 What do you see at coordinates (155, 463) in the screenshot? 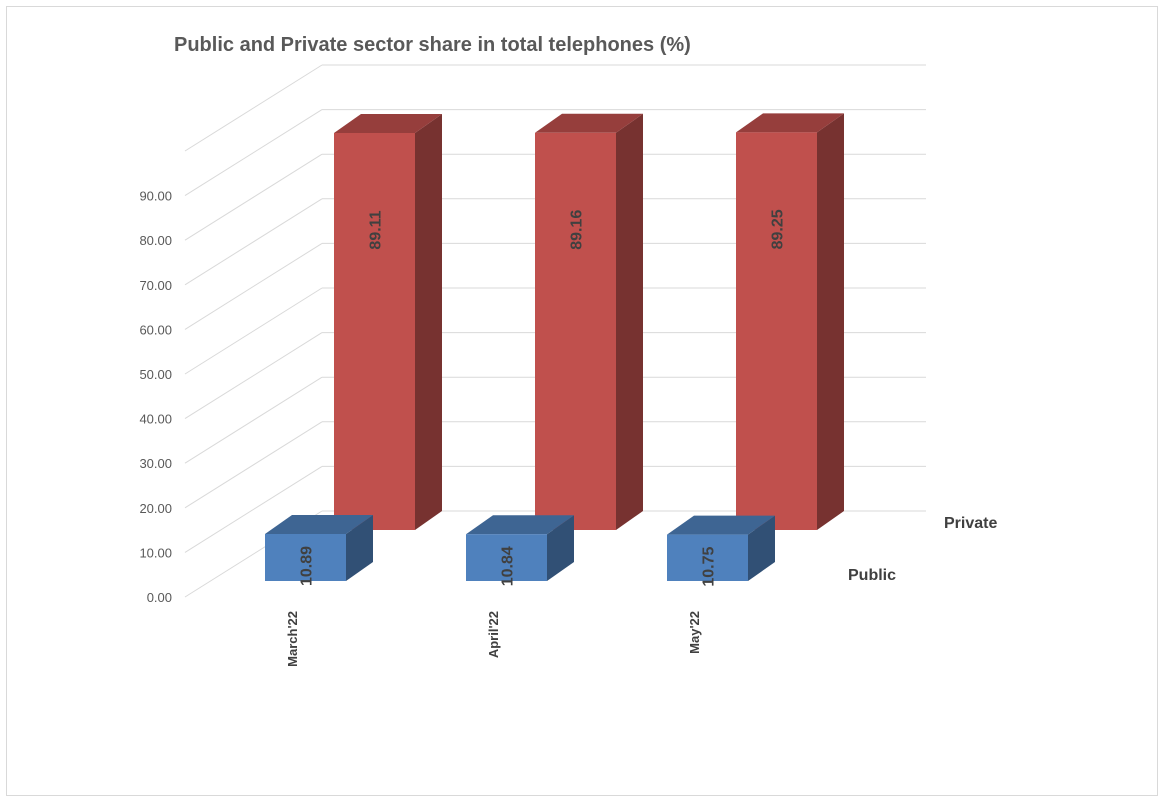
I see `y-tick-label: 30.00` at bounding box center [155, 463].